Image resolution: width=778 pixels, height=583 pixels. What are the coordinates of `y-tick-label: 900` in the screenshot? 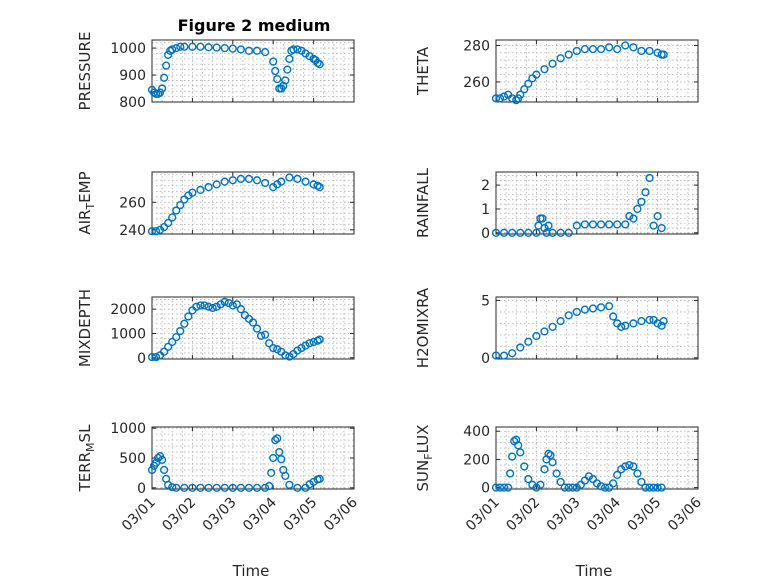 It's located at (132, 76).